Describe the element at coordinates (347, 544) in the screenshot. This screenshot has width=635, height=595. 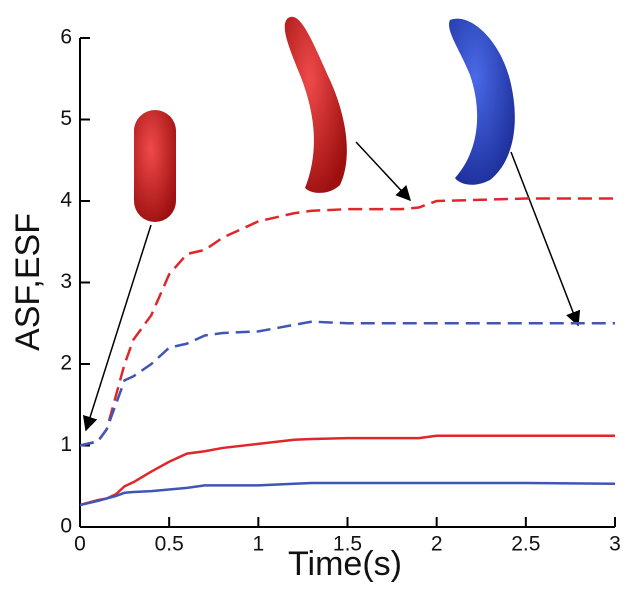
I see `x-tick-label: 1.5` at that location.